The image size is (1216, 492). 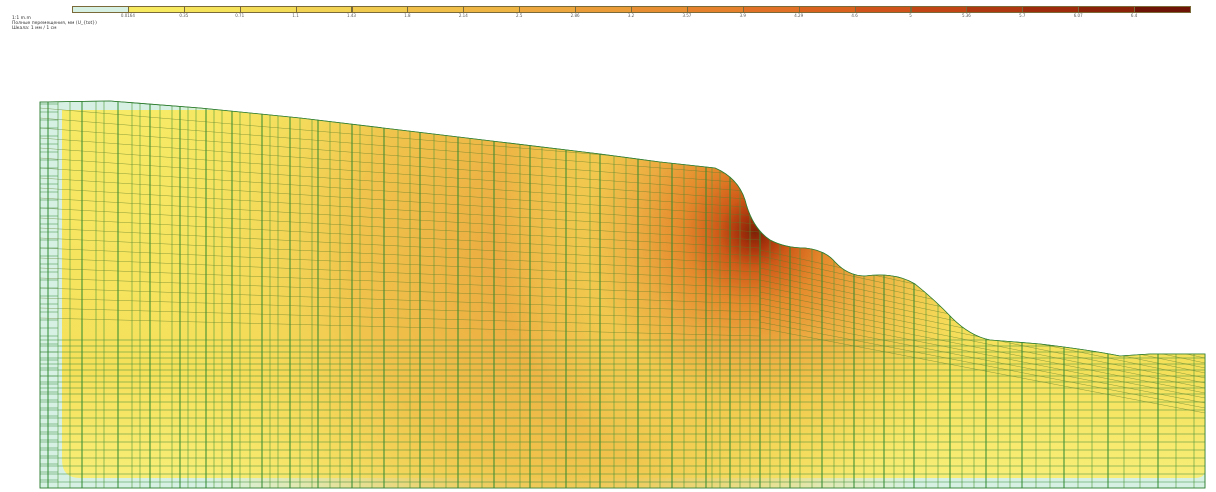 What do you see at coordinates (854, 15) in the screenshot?
I see `legend-tick-label: 4.6` at bounding box center [854, 15].